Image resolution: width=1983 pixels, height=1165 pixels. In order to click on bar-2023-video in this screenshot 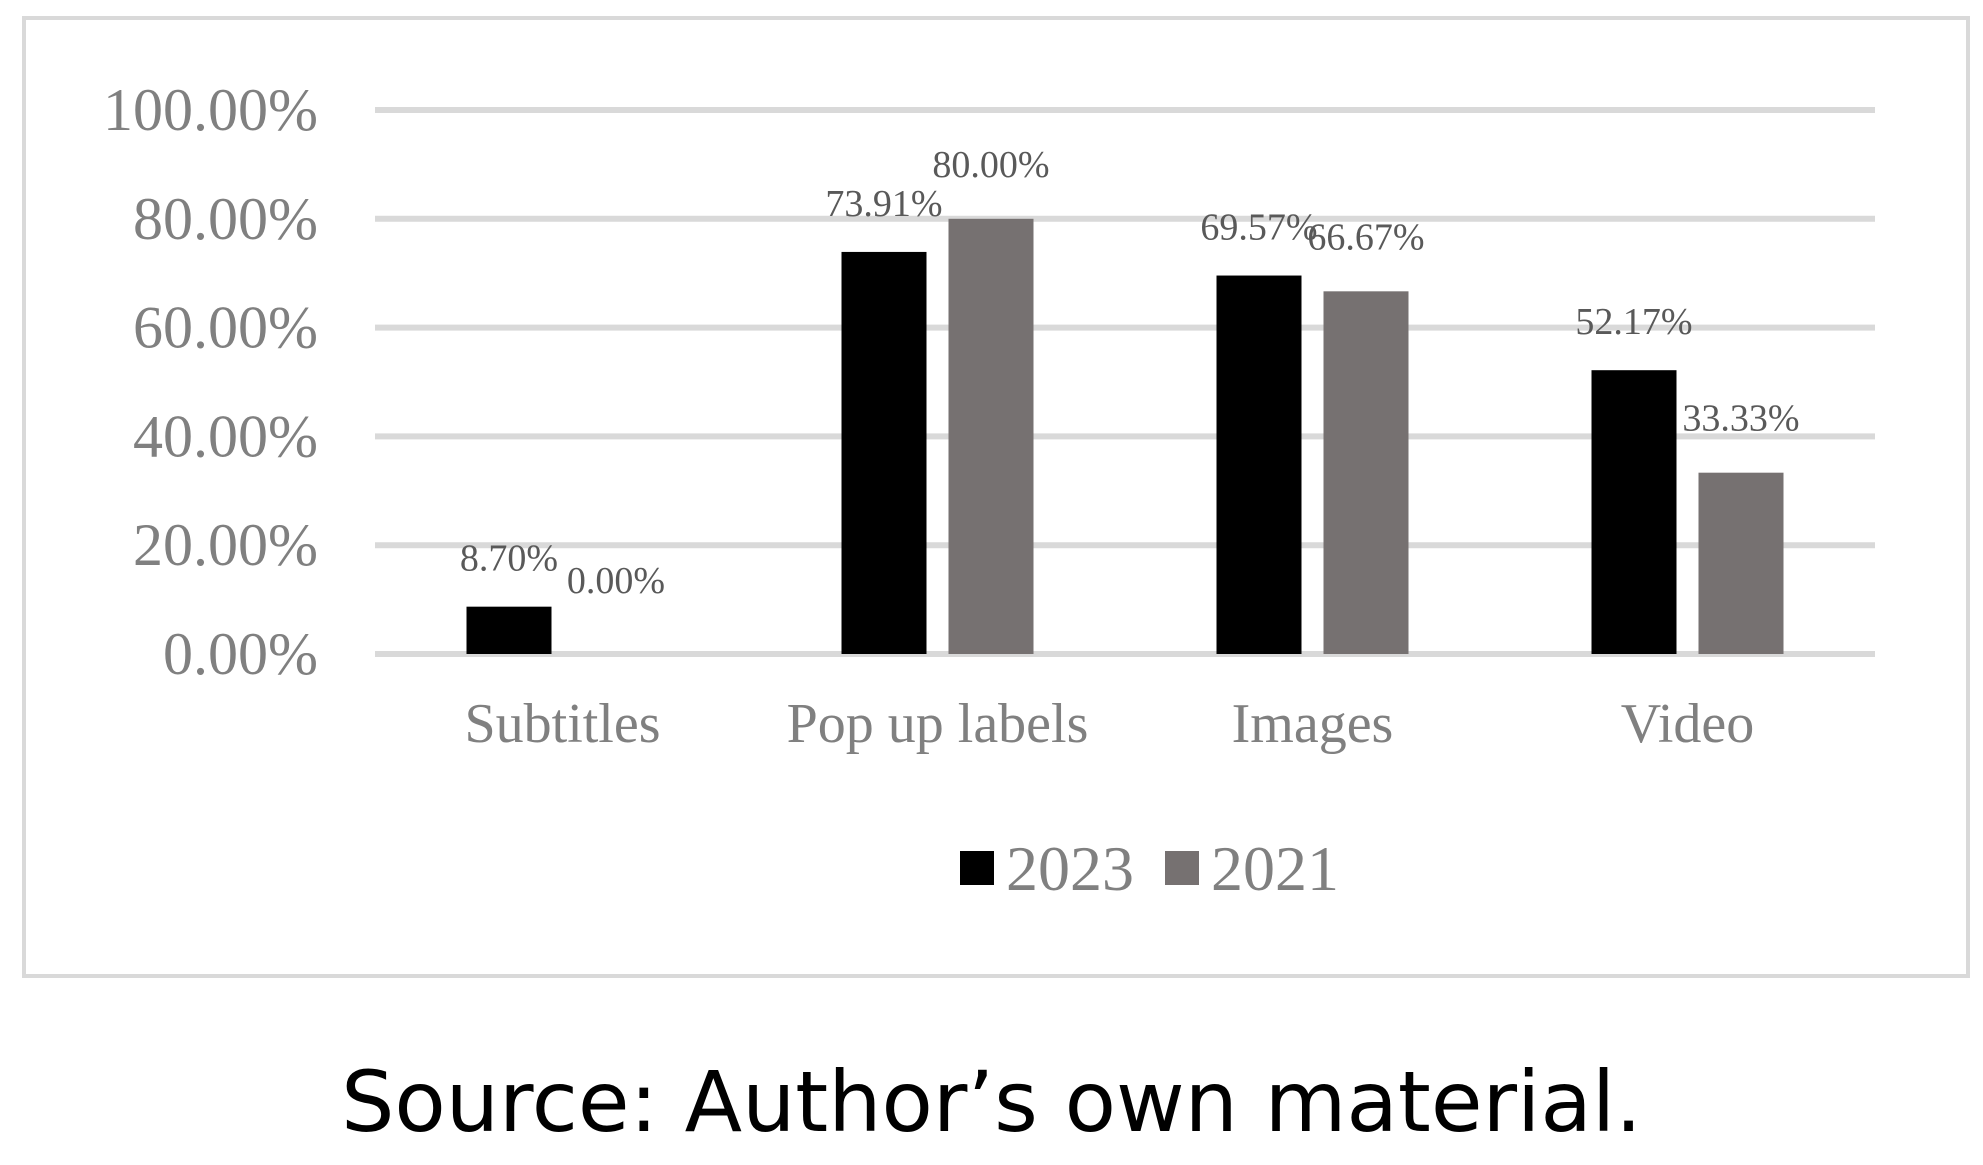, I will do `click(1634, 512)`.